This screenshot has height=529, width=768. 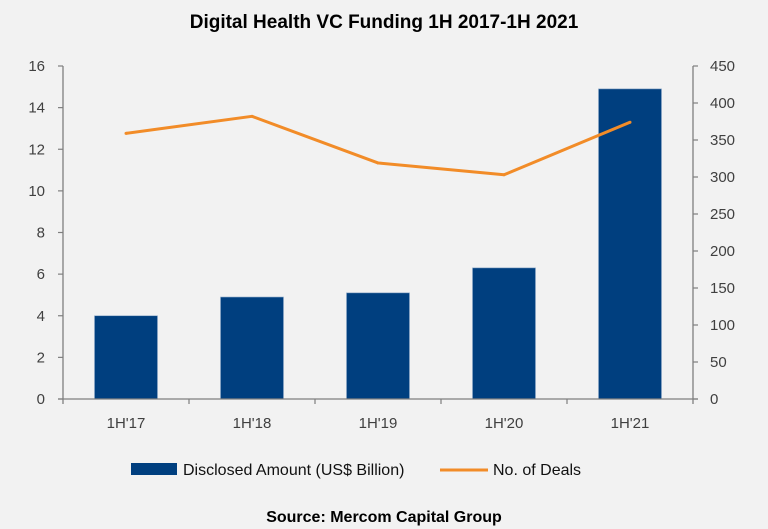 What do you see at coordinates (41, 233) in the screenshot?
I see `left-tick-label: 8` at bounding box center [41, 233].